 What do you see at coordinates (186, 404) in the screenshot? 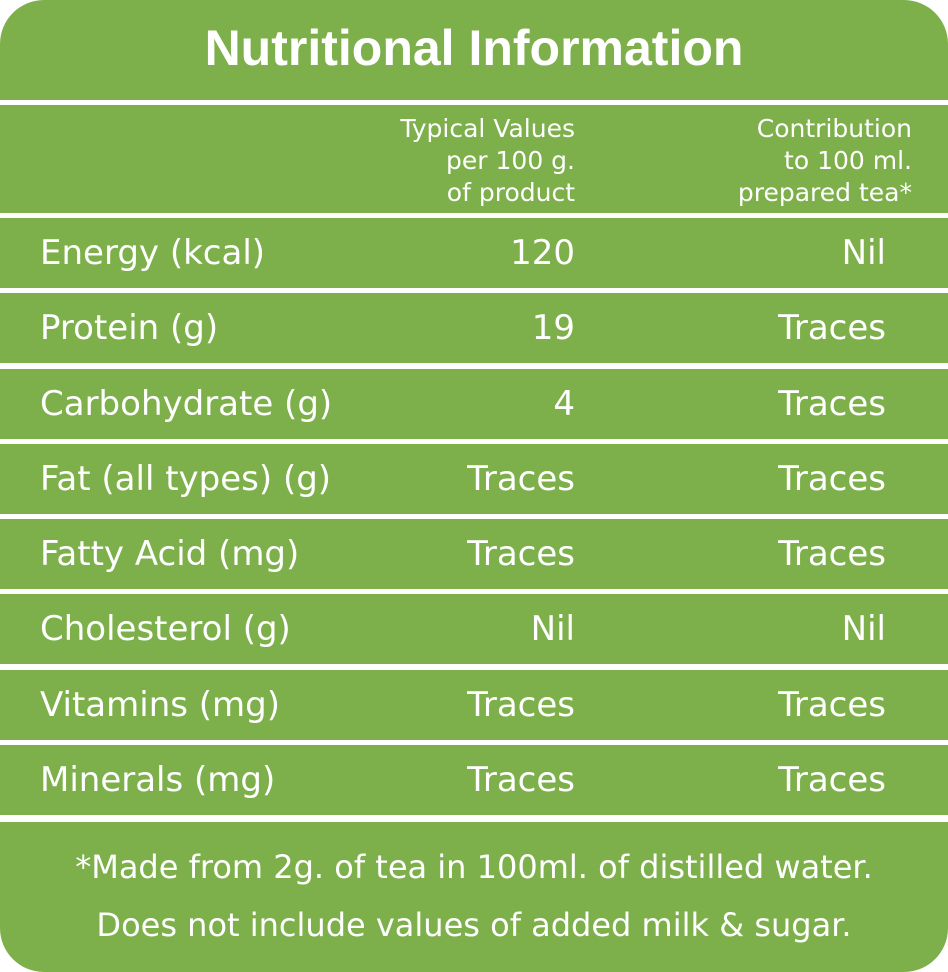
I see `row-label: Carbohydrate (g)` at bounding box center [186, 404].